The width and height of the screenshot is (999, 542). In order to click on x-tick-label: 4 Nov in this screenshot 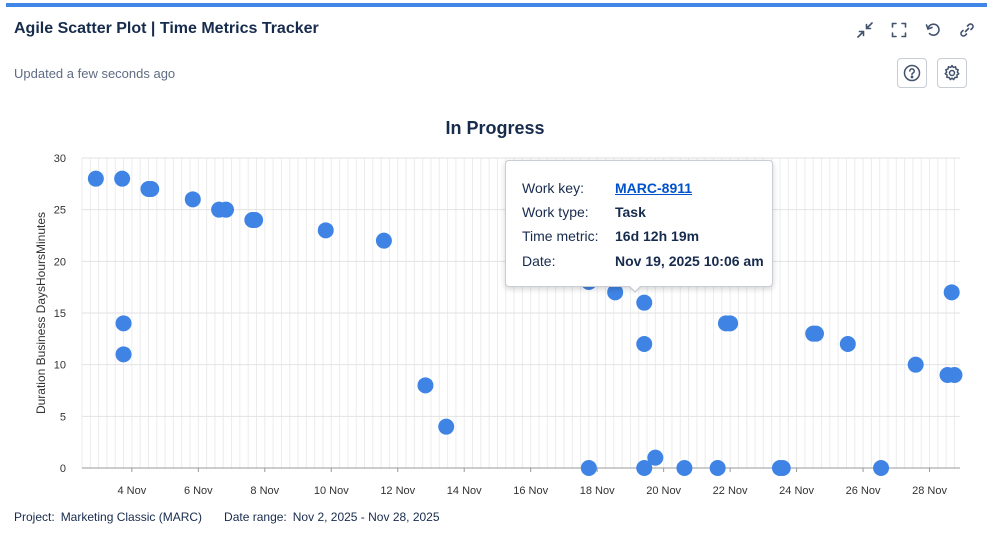, I will do `click(131, 491)`.